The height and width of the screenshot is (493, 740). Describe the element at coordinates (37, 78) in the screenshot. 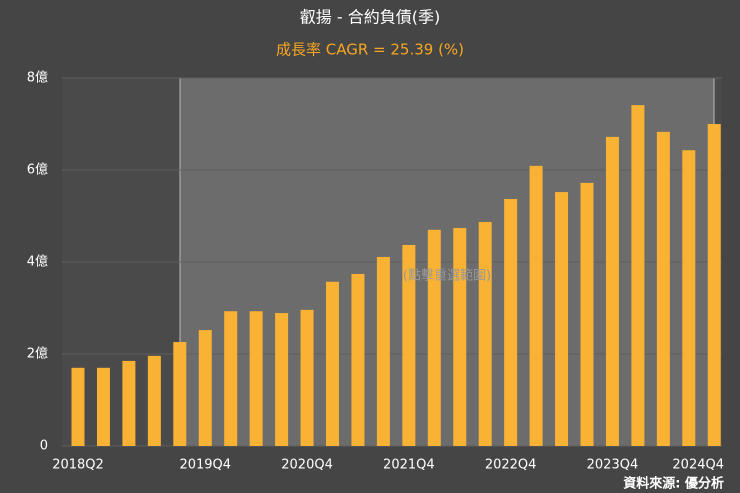

I see `y-tick-label: 8億` at that location.